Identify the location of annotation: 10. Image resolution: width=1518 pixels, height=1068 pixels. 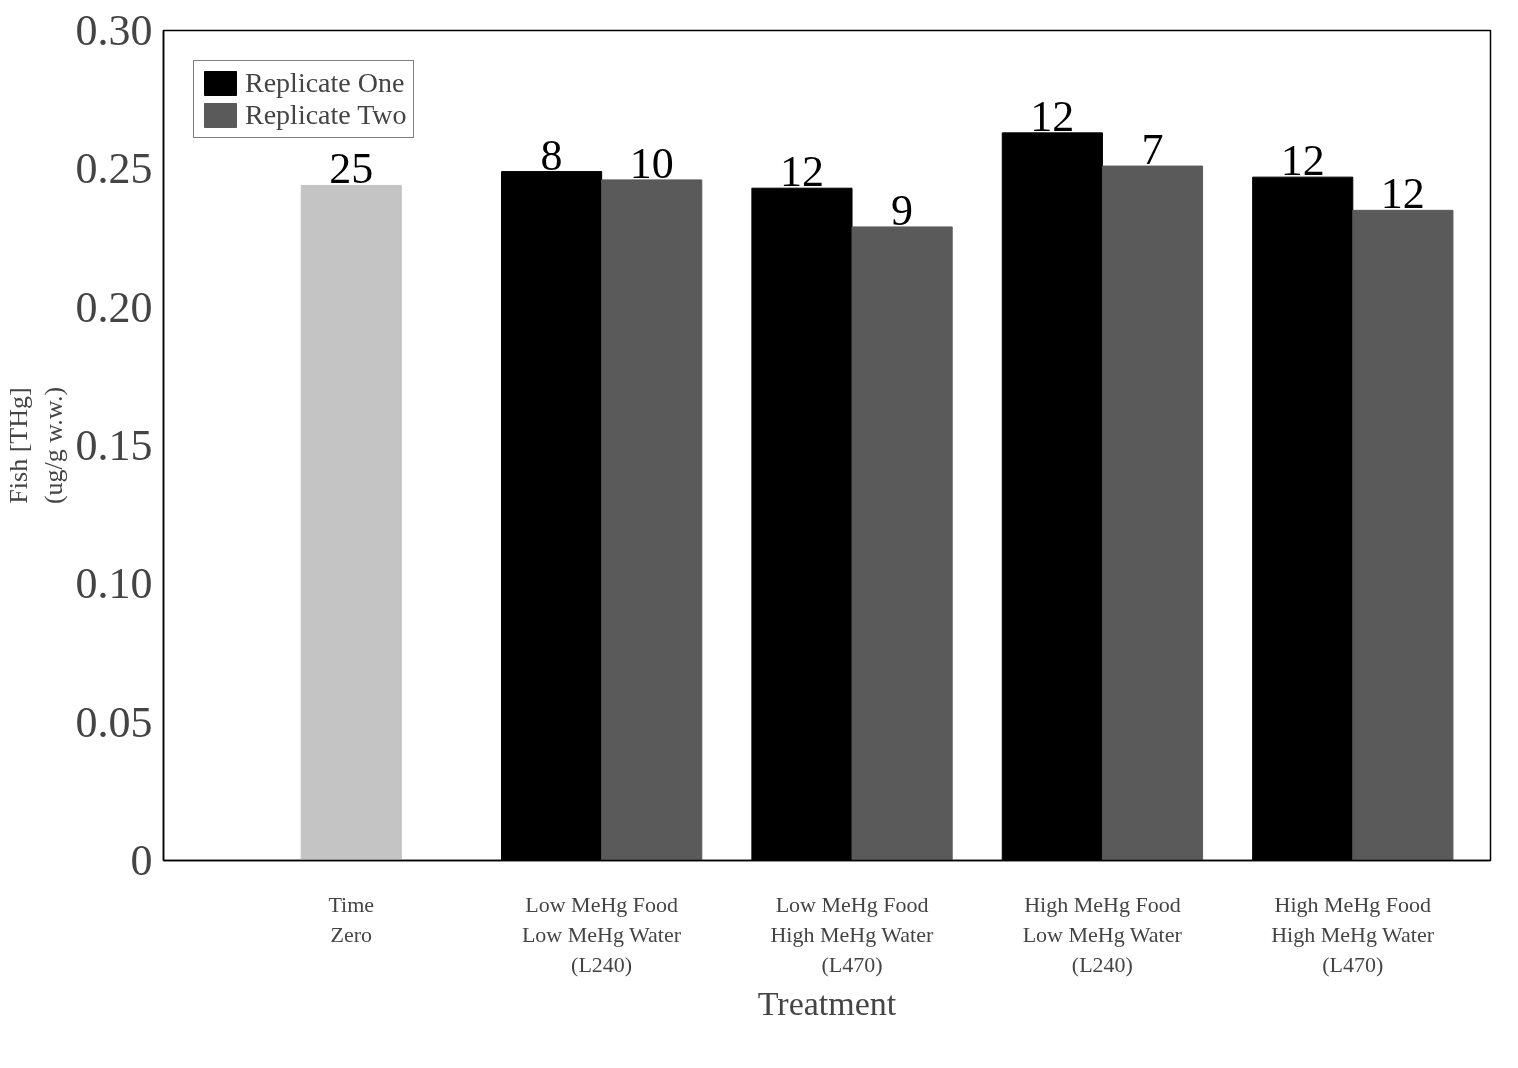
(651, 163).